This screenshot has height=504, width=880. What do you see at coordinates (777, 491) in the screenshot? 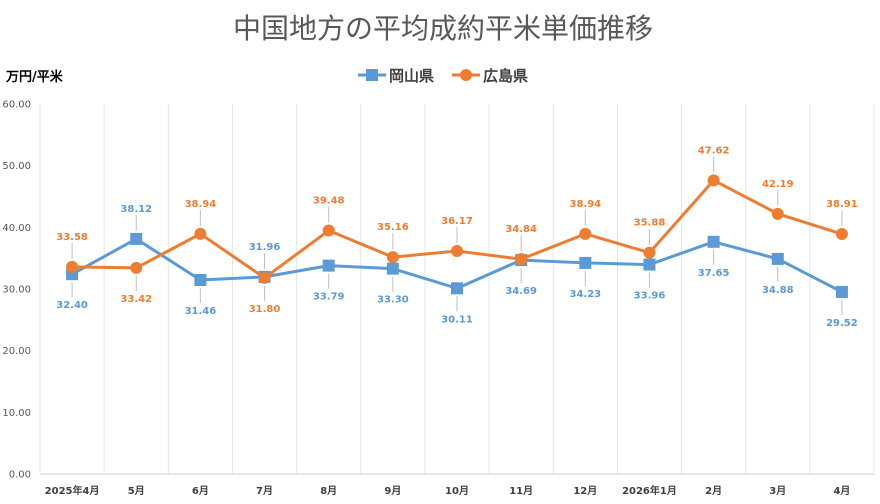
I see `x-tick-label: 3月` at bounding box center [777, 491].